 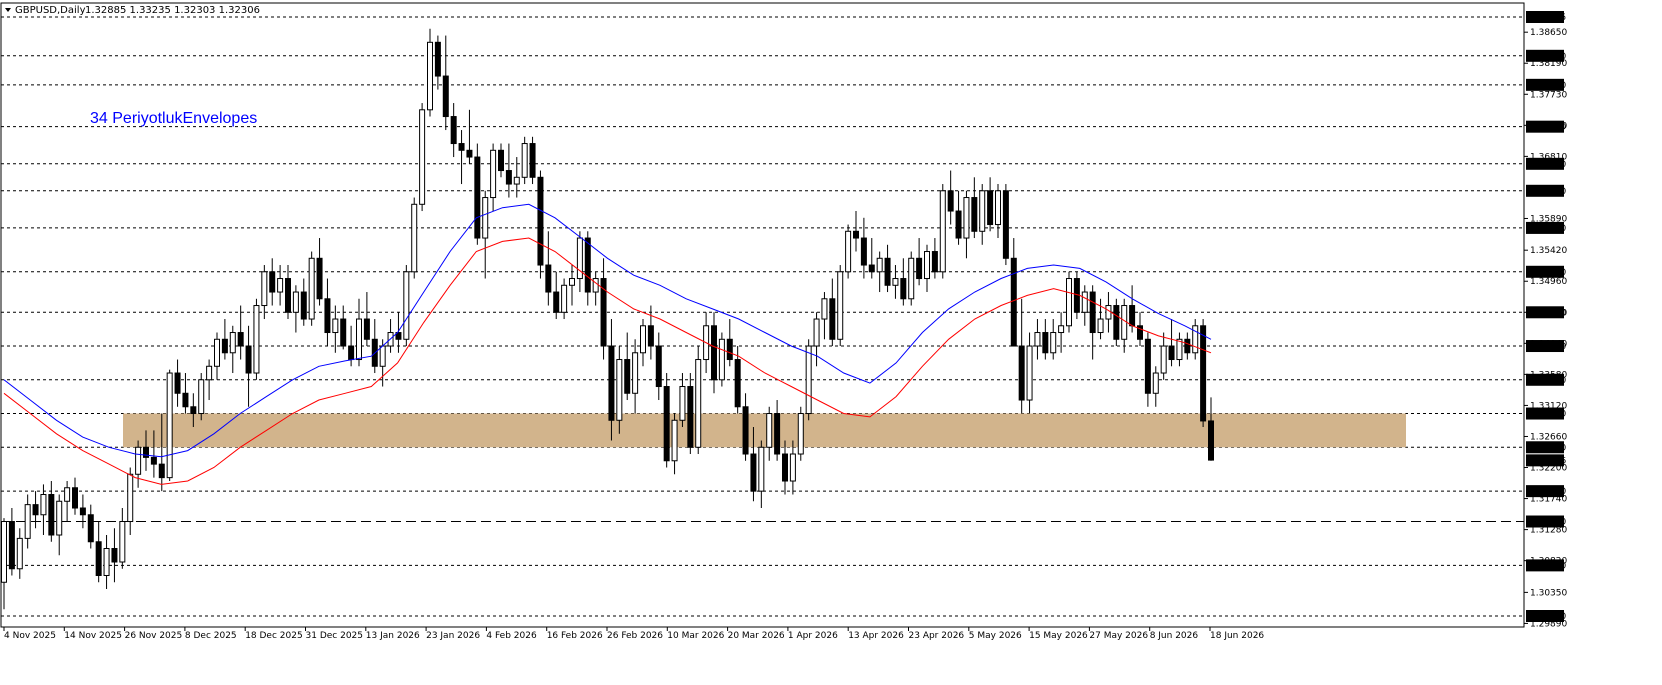 I want to click on price-level-tag: 1.30000, so click(x=1546, y=616).